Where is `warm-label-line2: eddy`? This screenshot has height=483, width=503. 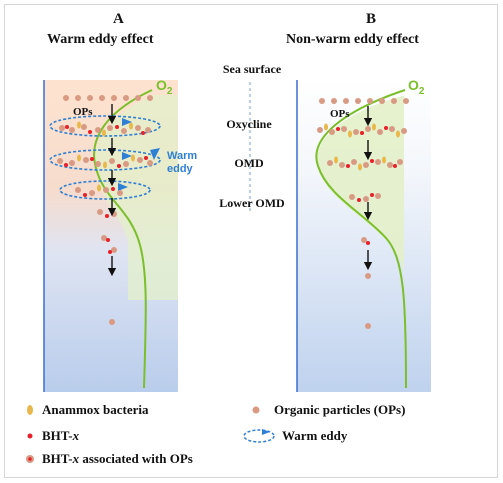
warm-label-line2: eddy is located at coordinates (180, 169).